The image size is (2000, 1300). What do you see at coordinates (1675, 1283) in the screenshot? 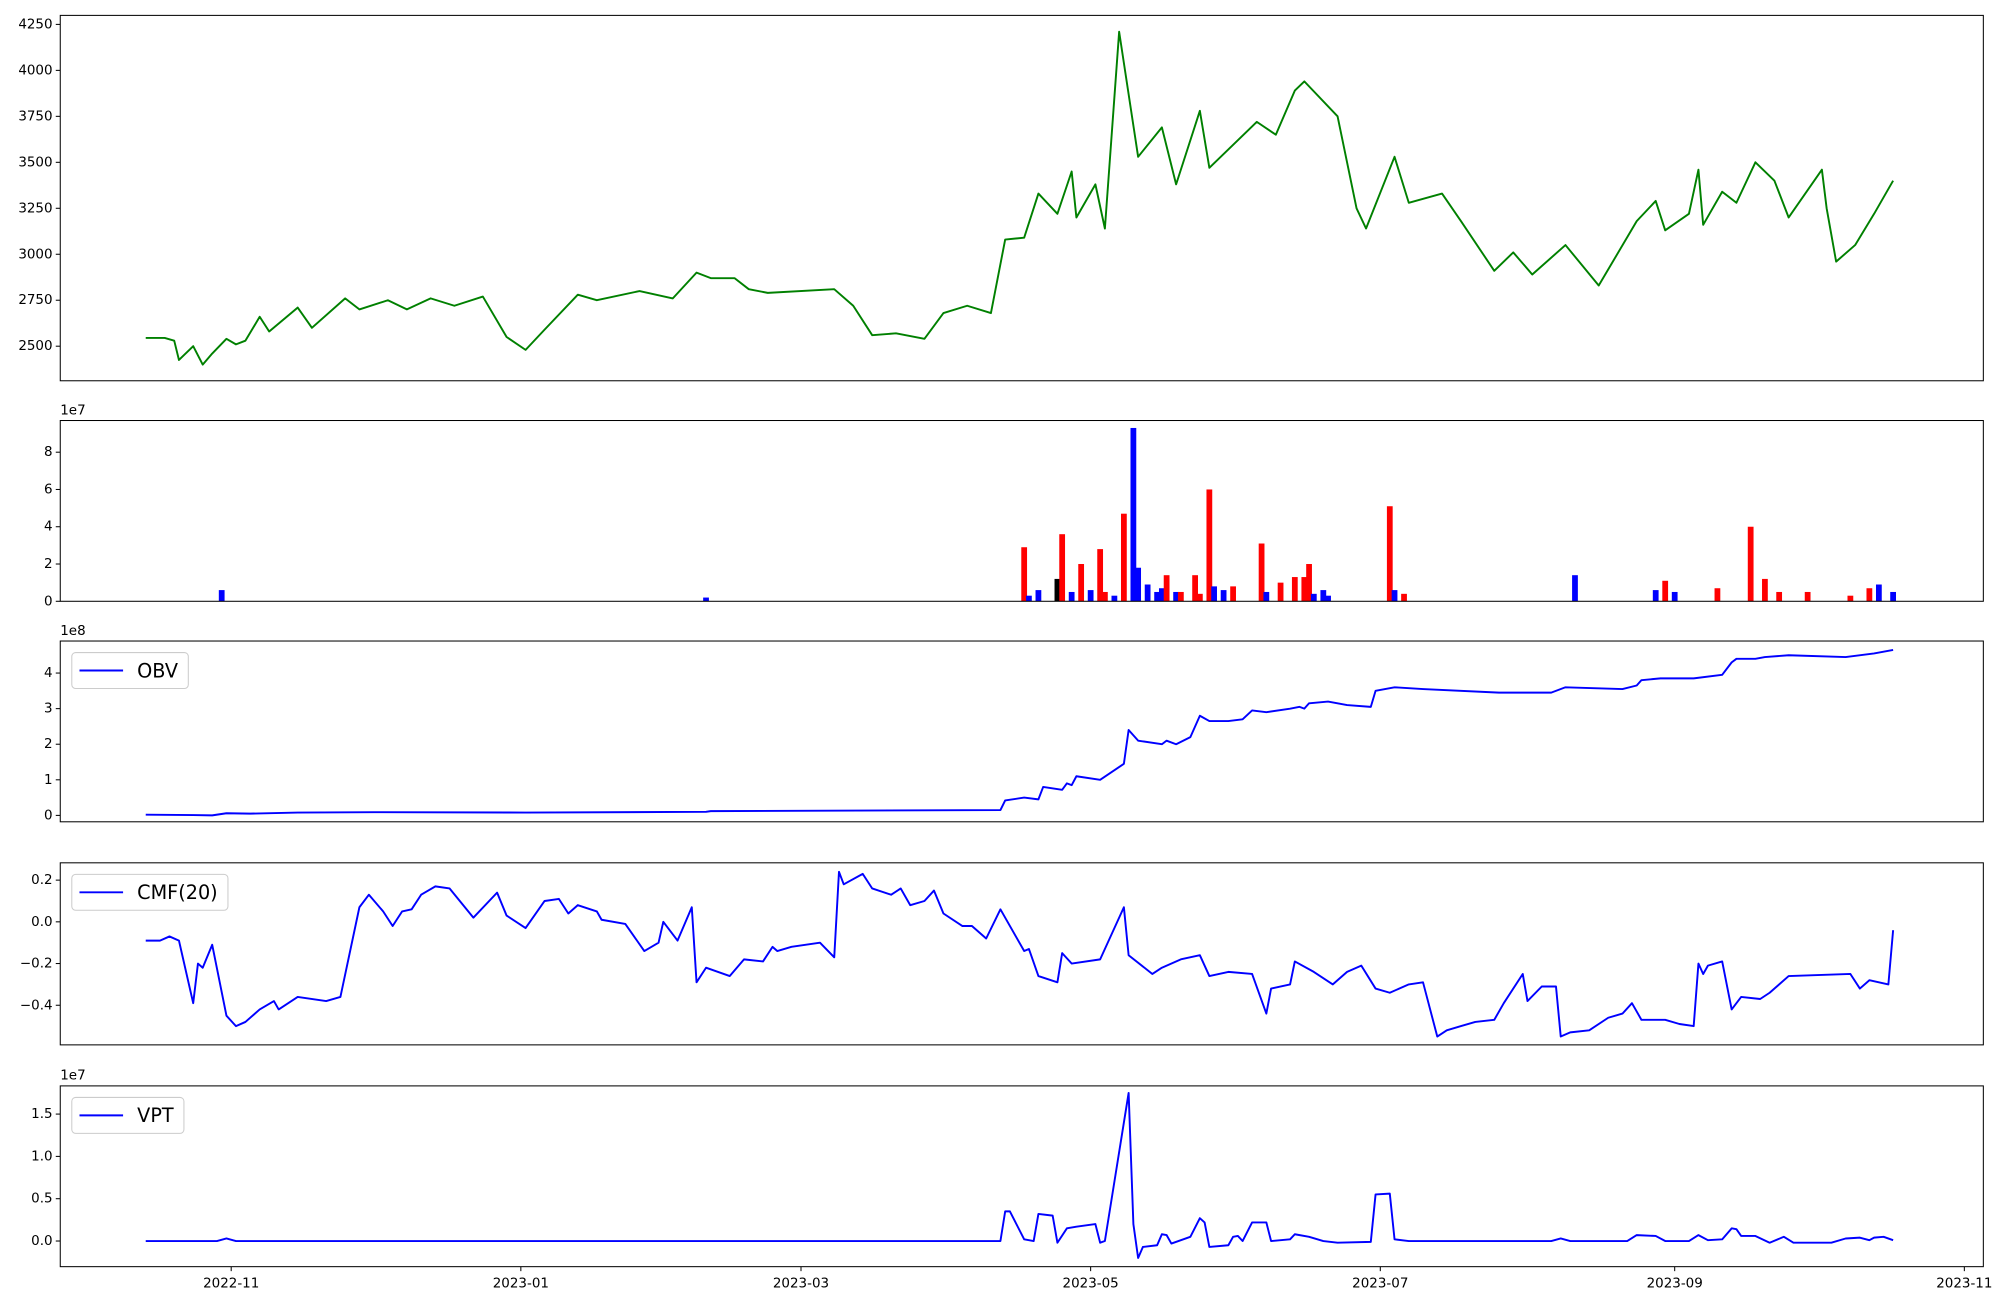
I see `x-tick-label: 2023-09` at bounding box center [1675, 1283].